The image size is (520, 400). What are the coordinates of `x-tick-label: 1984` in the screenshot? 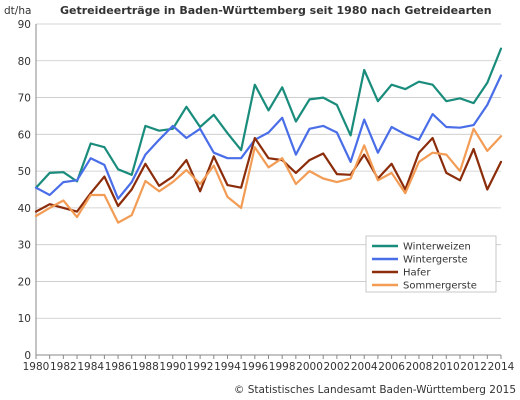 It's located at (90, 367).